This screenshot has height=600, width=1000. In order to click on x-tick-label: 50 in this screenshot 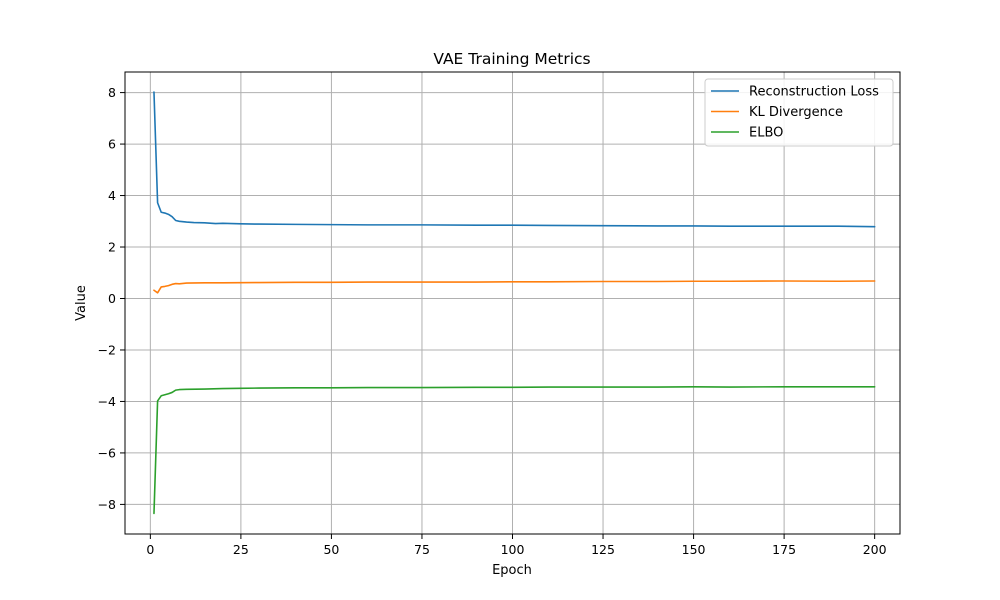, I will do `click(331, 549)`.